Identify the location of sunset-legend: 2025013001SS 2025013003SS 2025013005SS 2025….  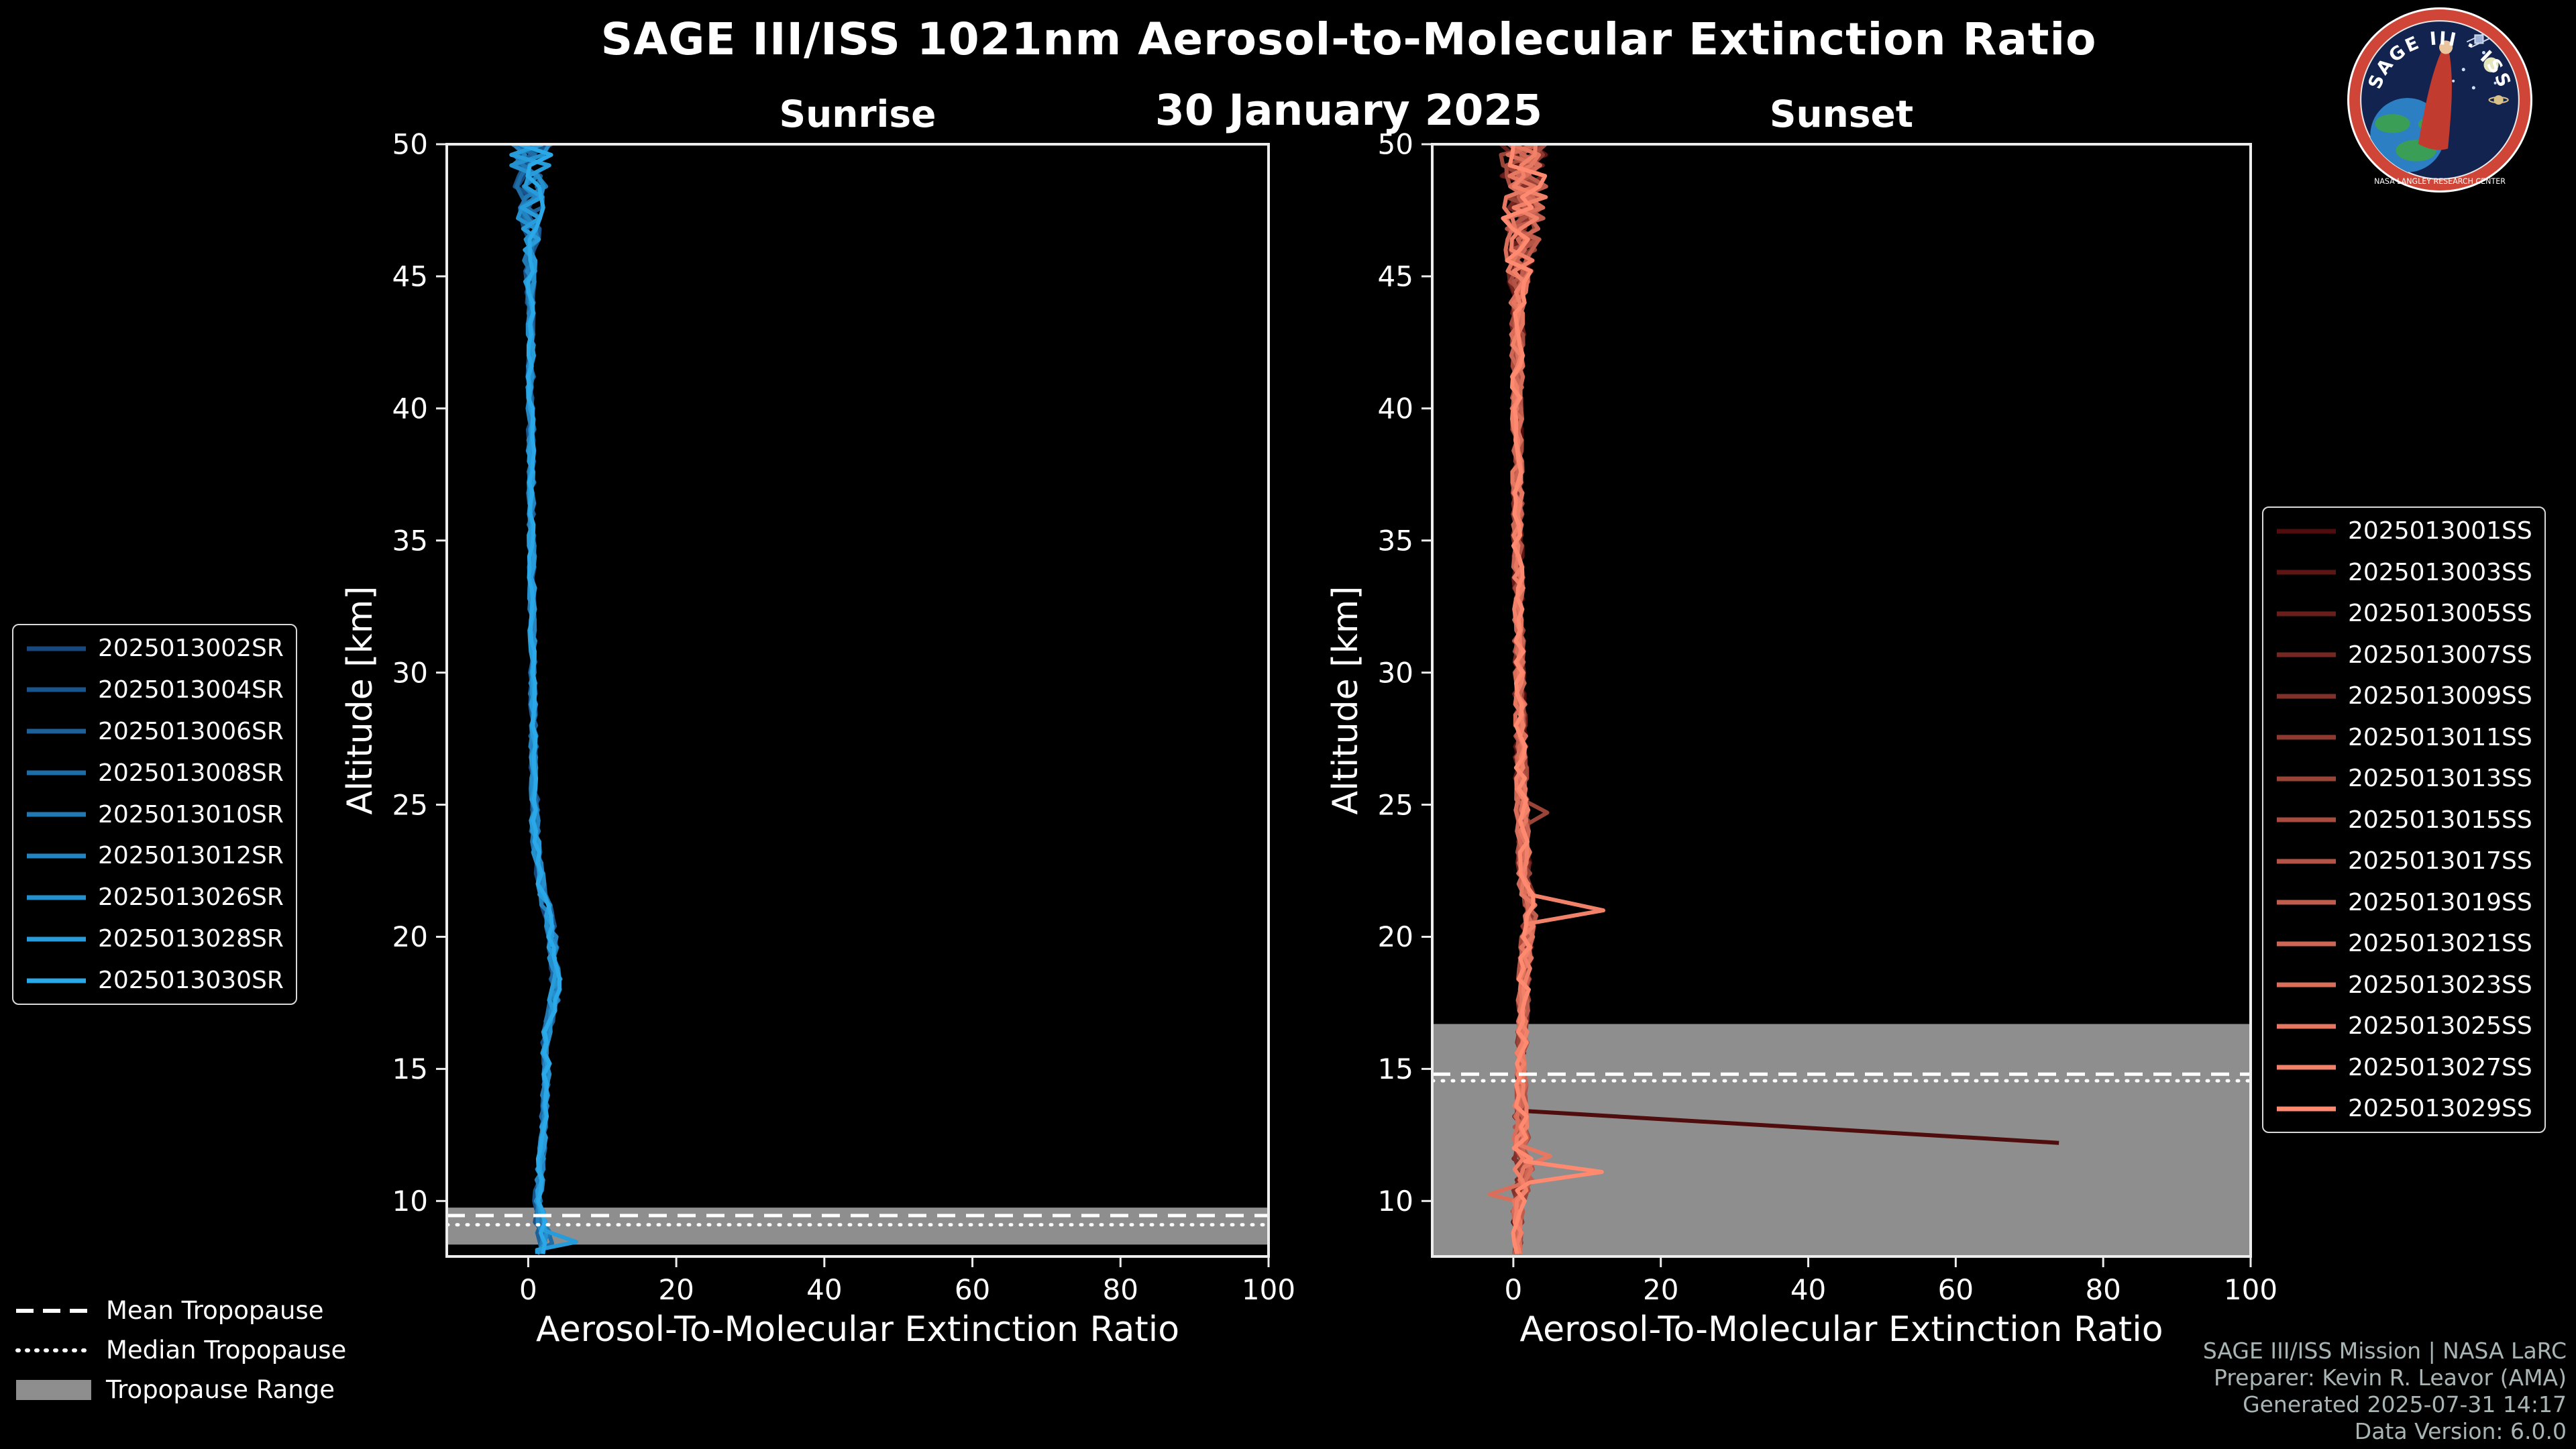
(2404, 819).